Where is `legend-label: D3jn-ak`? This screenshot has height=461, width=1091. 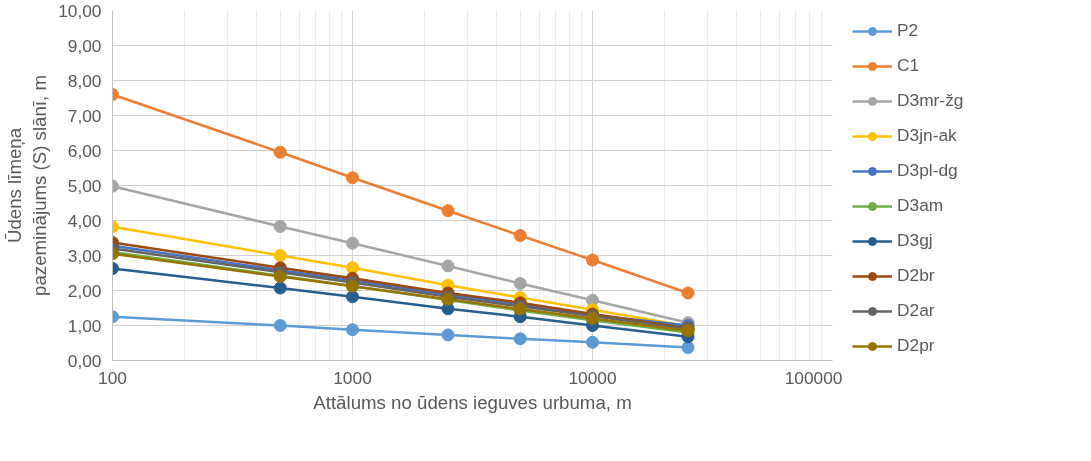 legend-label: D3jn-ak is located at coordinates (927, 135).